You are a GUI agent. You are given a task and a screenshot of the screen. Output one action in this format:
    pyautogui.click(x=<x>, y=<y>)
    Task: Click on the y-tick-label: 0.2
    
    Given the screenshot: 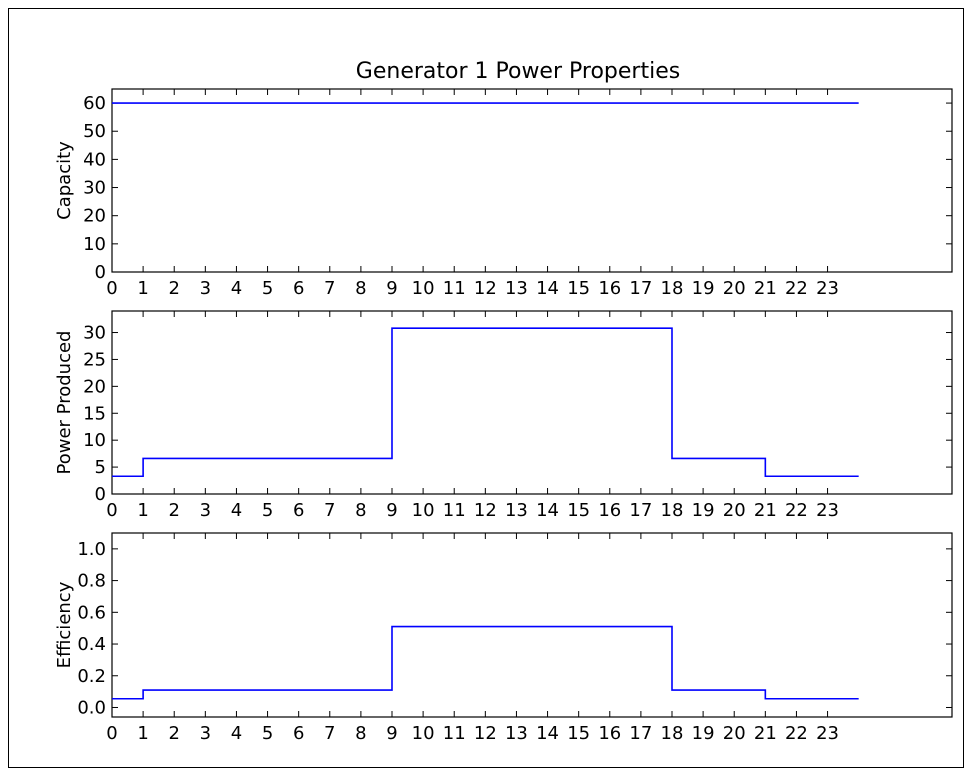 What is the action you would take?
    pyautogui.click(x=91, y=676)
    